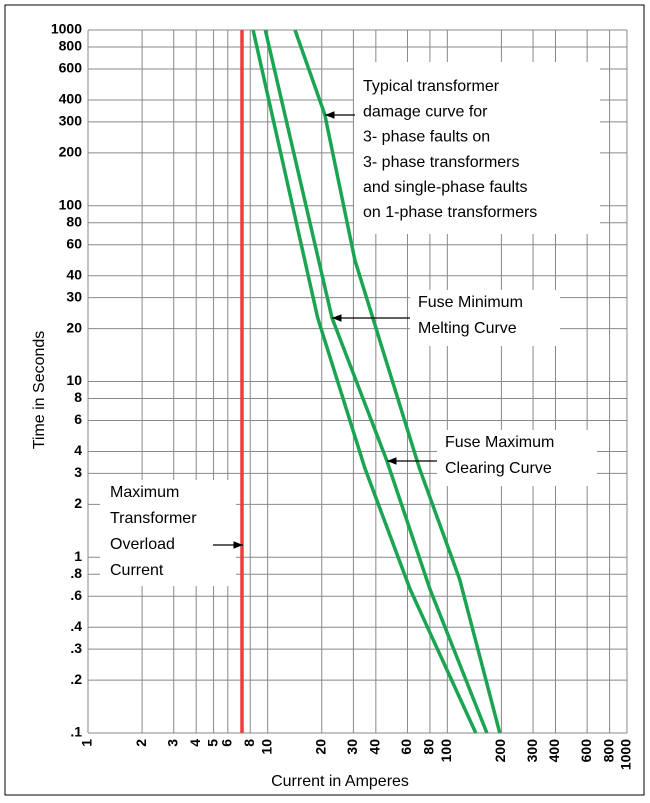 This screenshot has height=803, width=650. Describe the element at coordinates (431, 86) in the screenshot. I see `annotation-text: Typical transformer` at that location.